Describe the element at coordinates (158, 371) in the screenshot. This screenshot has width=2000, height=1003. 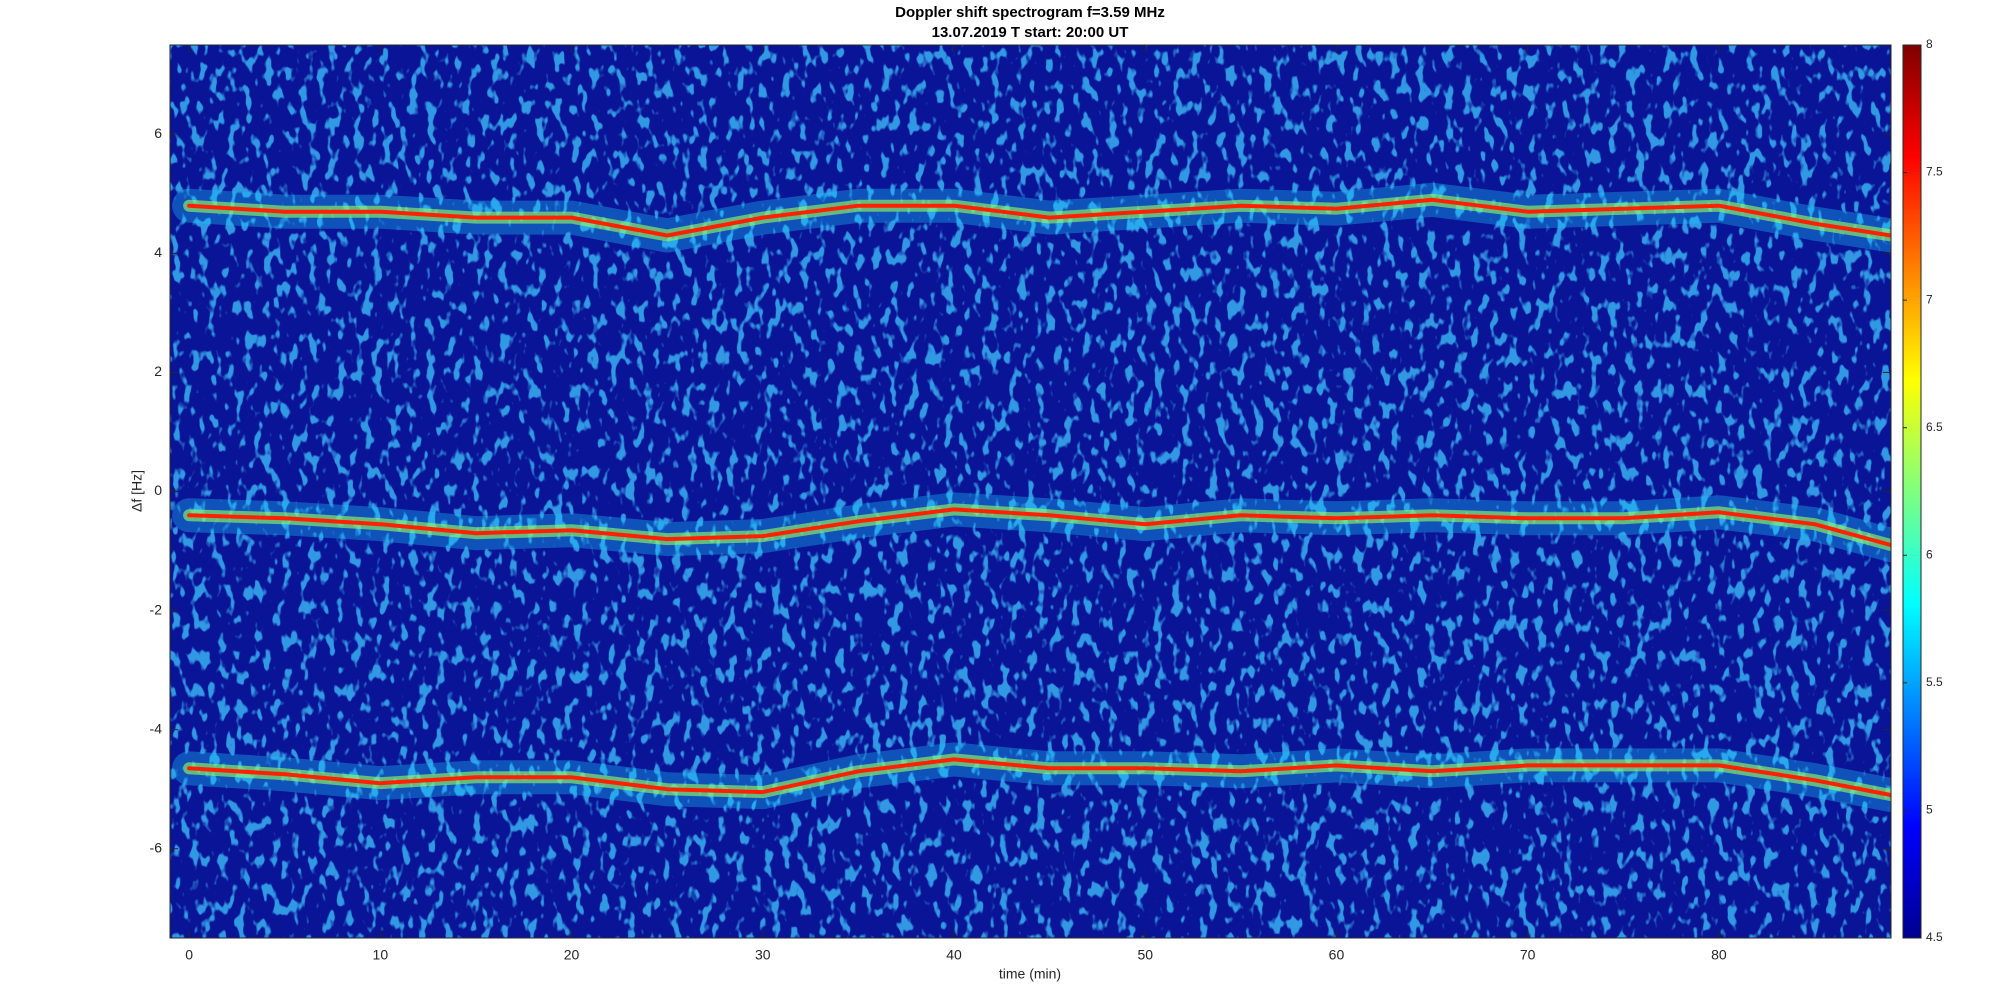
I see `y-tick-label: 2` at that location.